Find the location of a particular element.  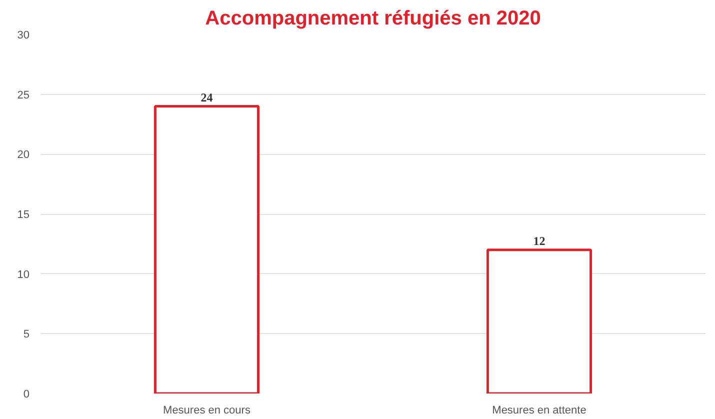

x-tick-label: Mesures en cours is located at coordinates (207, 410).